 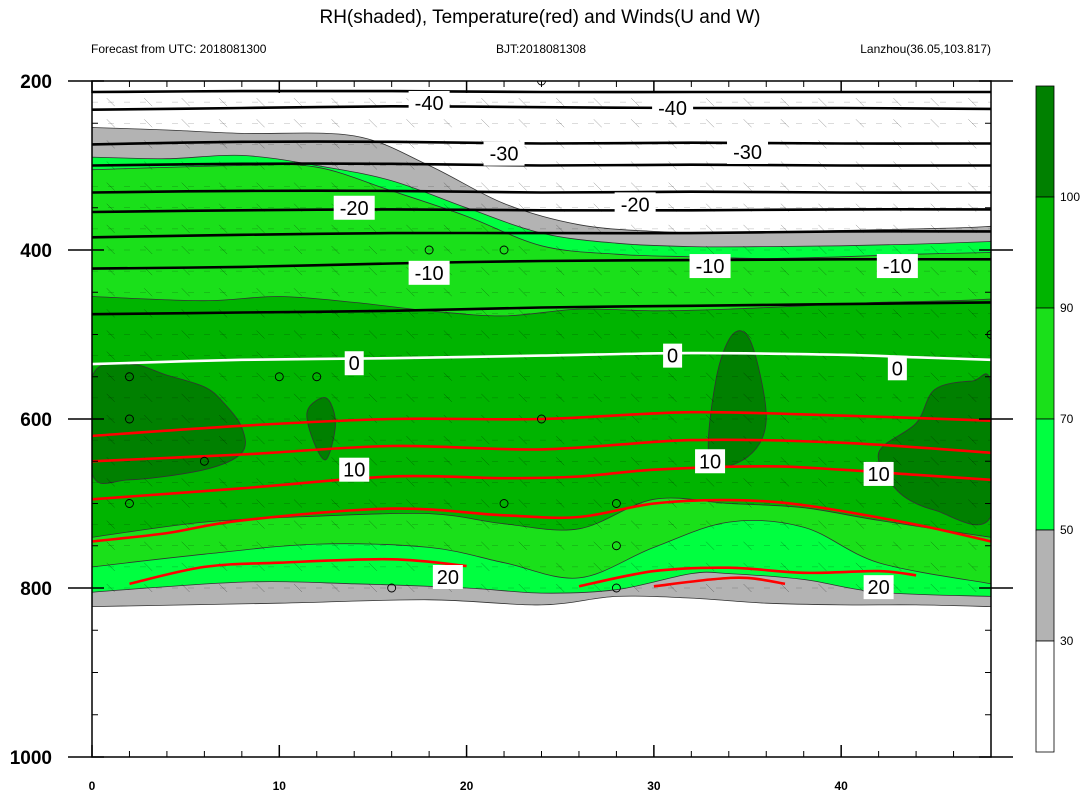 I want to click on contour-label: 20, so click(x=879, y=588).